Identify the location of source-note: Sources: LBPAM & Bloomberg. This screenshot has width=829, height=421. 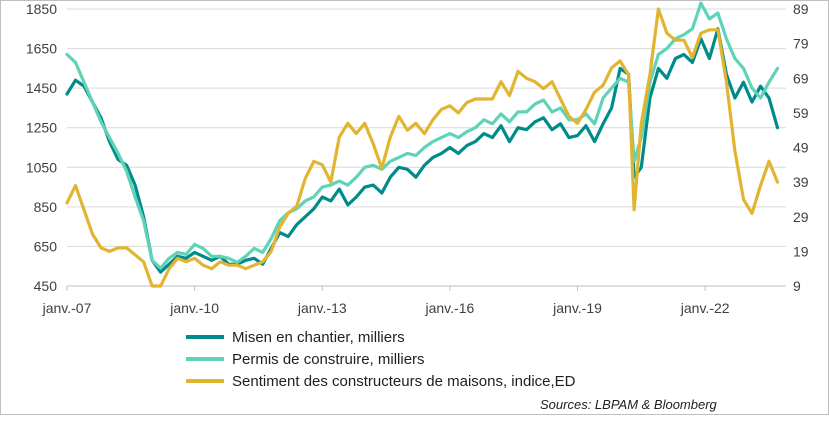
(629, 404).